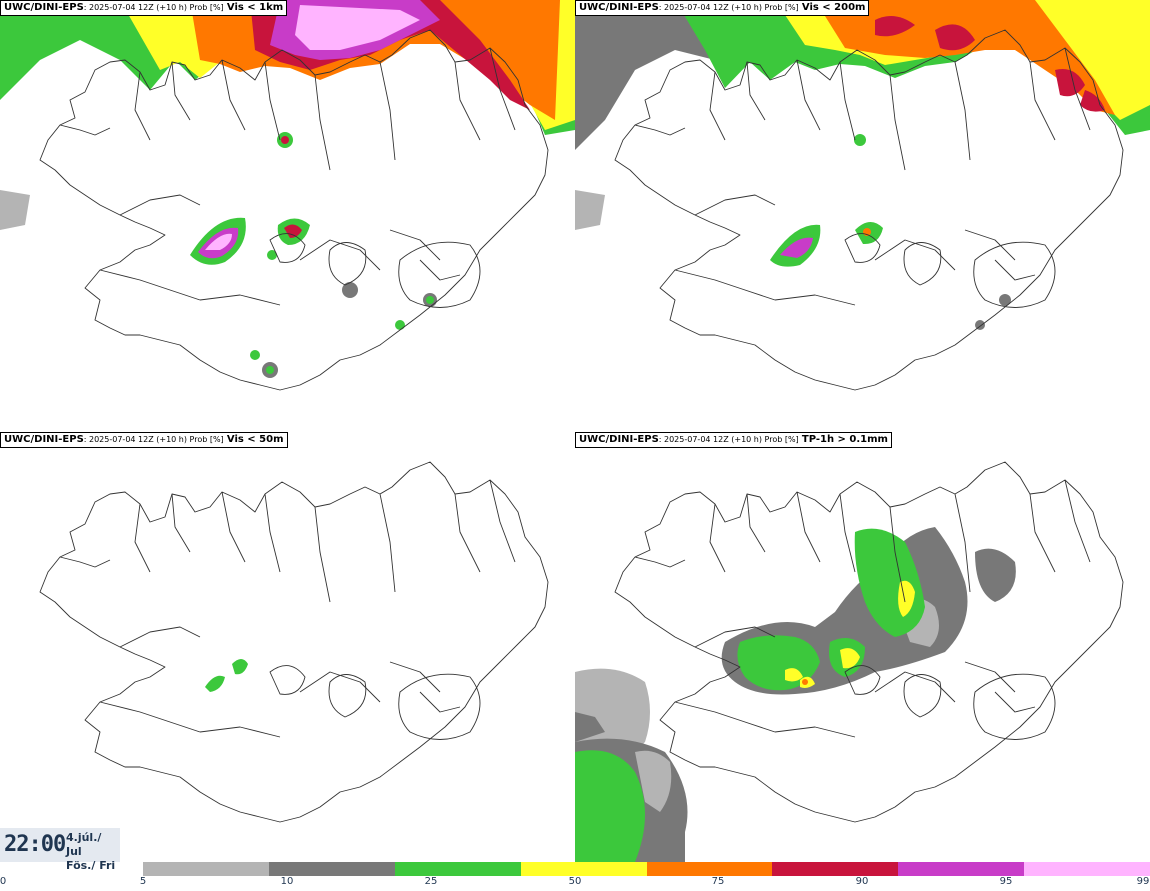 This screenshot has height=891, width=1150. I want to click on colorbar-label: 90, so click(862, 881).